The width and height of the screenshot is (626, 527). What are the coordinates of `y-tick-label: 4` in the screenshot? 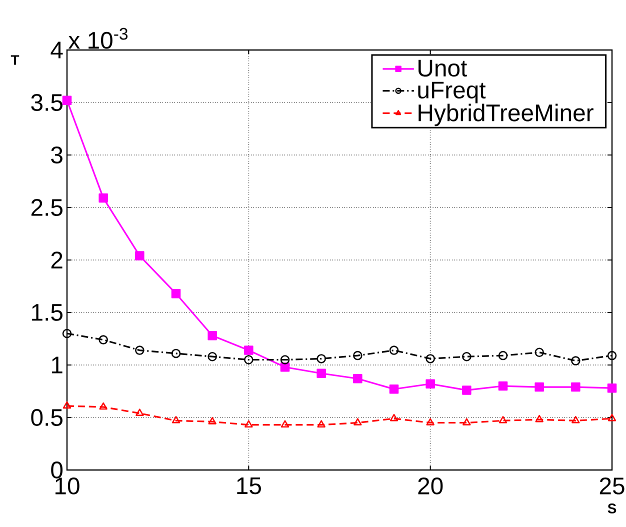 It's located at (56, 50).